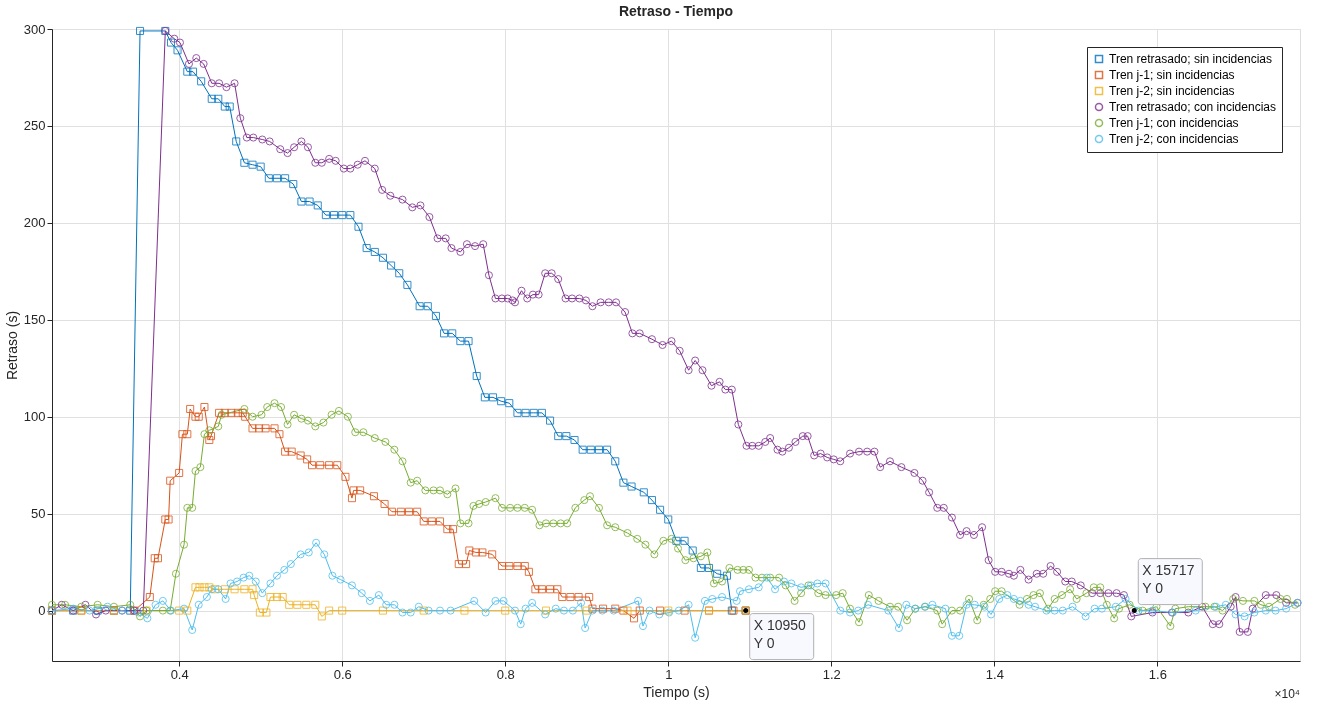  Describe the element at coordinates (11, 345) in the screenshot. I see `y-axis-title: Retraso (s)` at that location.